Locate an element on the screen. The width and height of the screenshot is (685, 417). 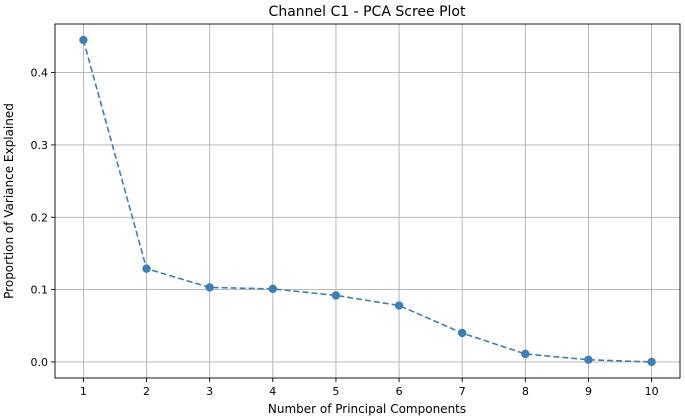
x-tick-label: 1 is located at coordinates (83, 391).